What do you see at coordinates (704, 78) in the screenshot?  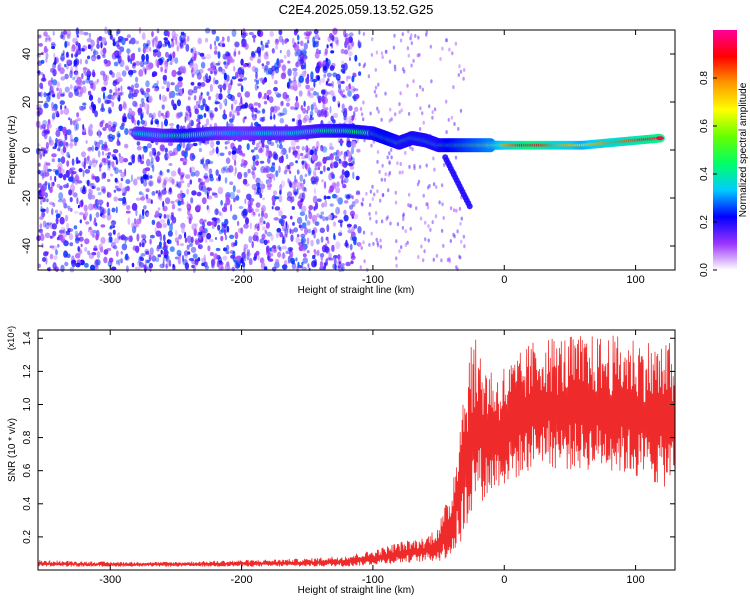 I see `colorbar-tick-label: 0.8` at bounding box center [704, 78].